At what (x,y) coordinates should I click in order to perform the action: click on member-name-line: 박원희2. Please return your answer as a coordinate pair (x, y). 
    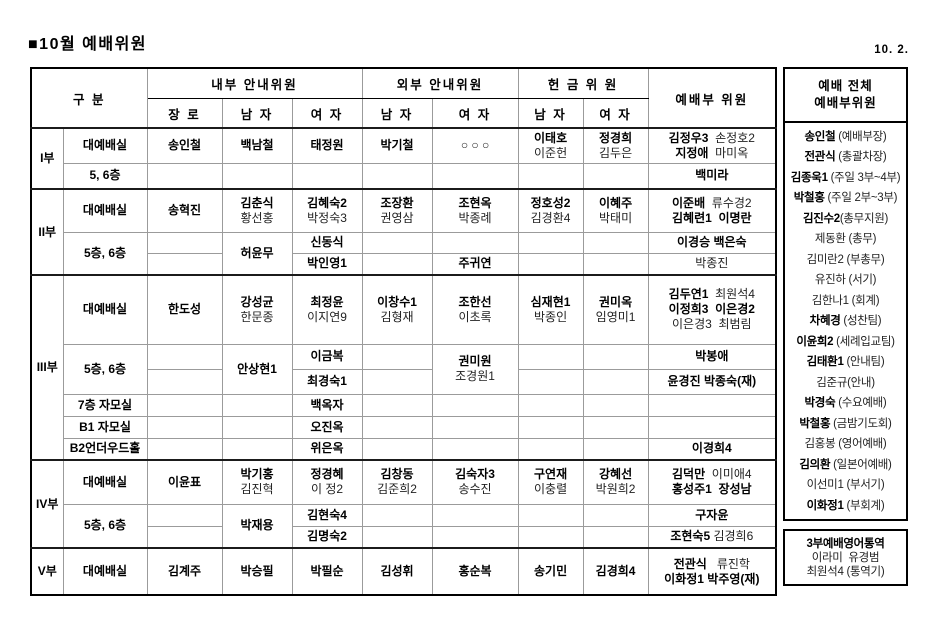
    Looking at the image, I should click on (615, 489).